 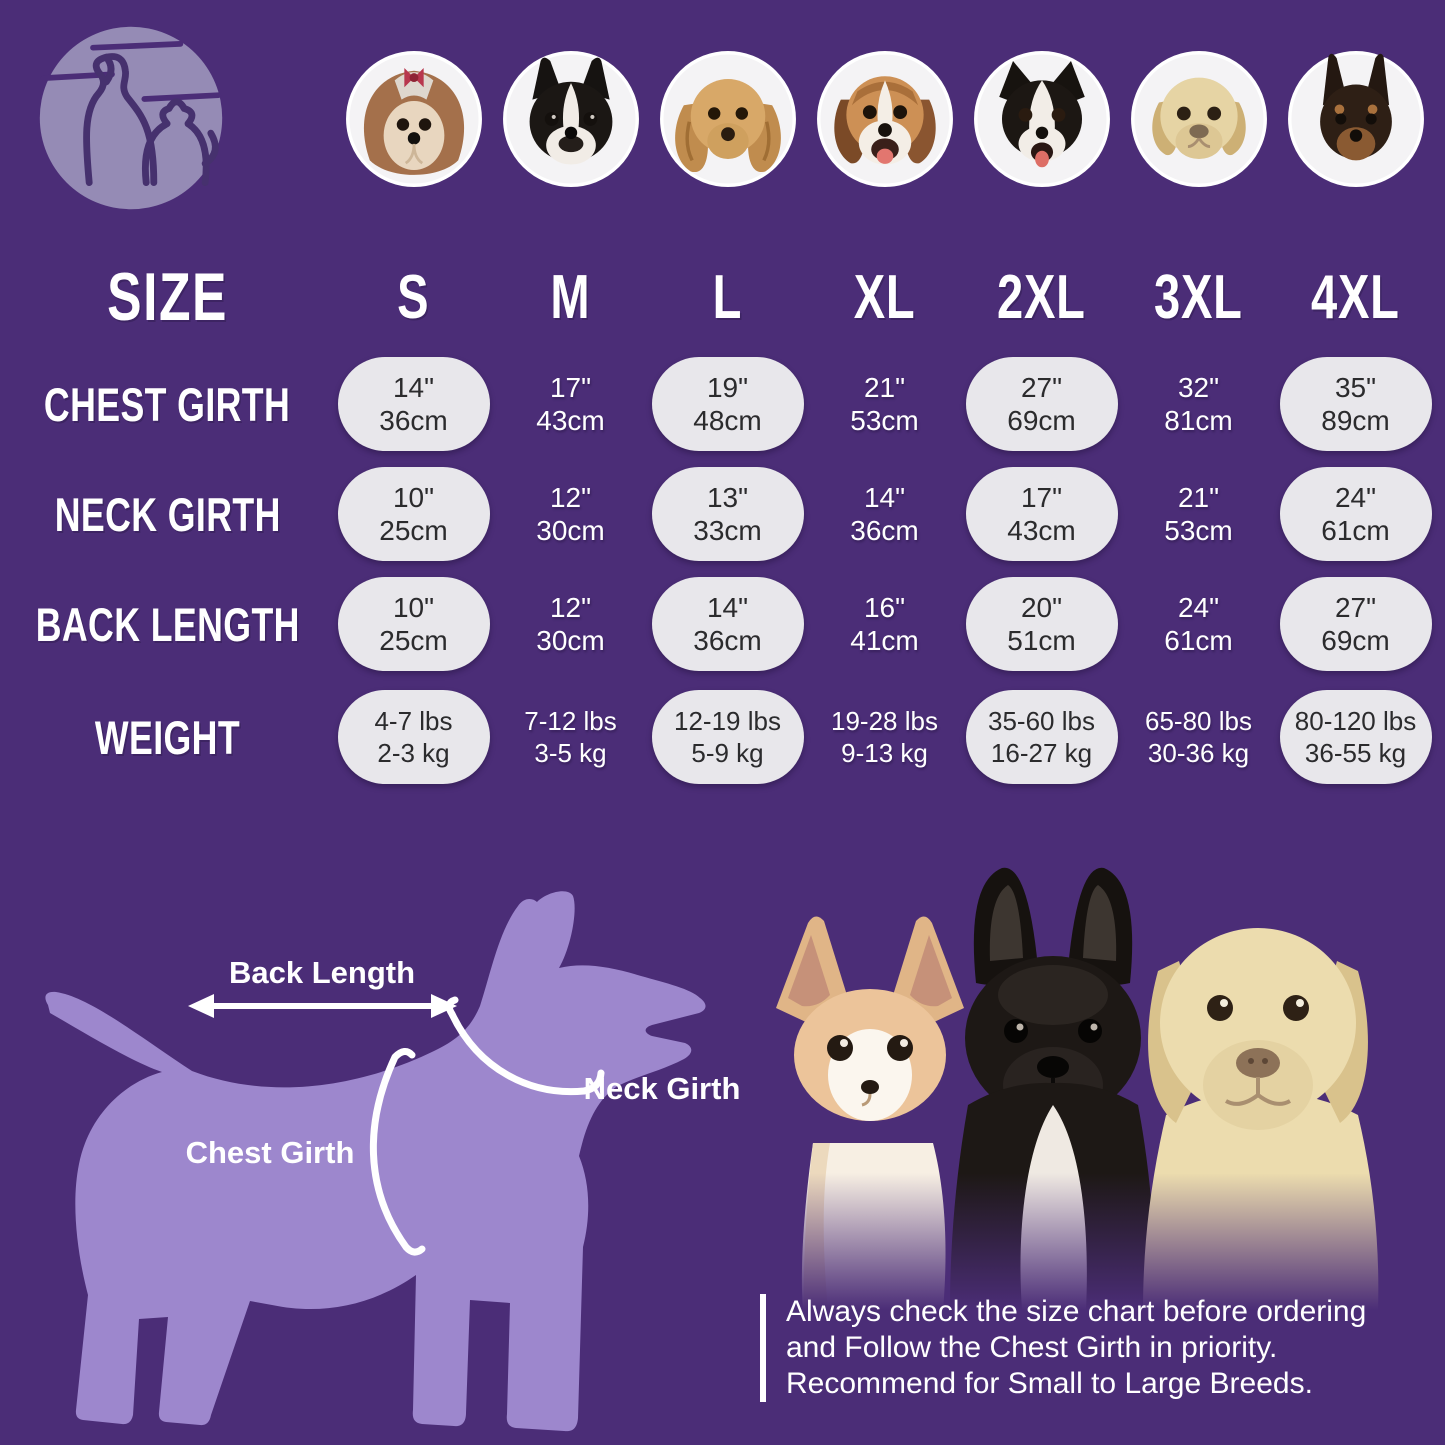 What do you see at coordinates (1198, 119) in the screenshot?
I see `breed-photo-labrador` at bounding box center [1198, 119].